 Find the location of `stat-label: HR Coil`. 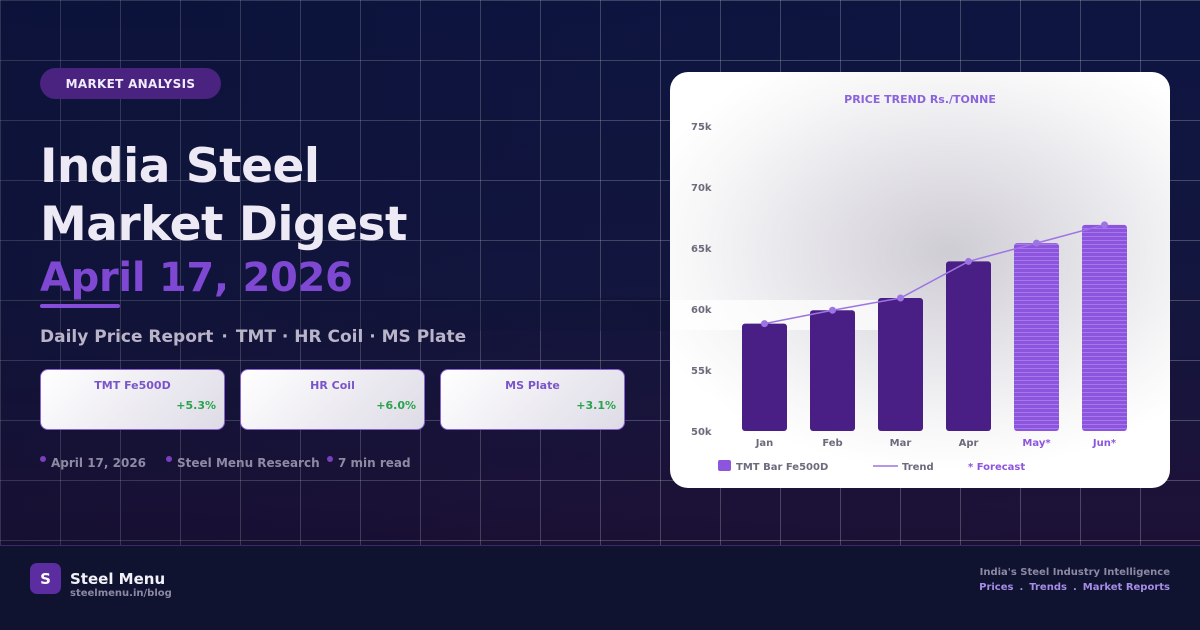

stat-label: HR Coil is located at coordinates (332, 385).